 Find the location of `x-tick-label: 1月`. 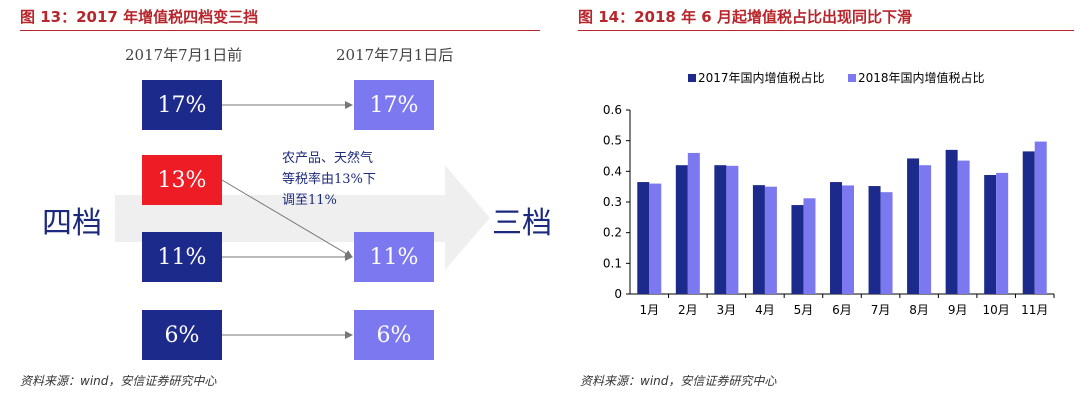

x-tick-label: 1月 is located at coordinates (649, 310).